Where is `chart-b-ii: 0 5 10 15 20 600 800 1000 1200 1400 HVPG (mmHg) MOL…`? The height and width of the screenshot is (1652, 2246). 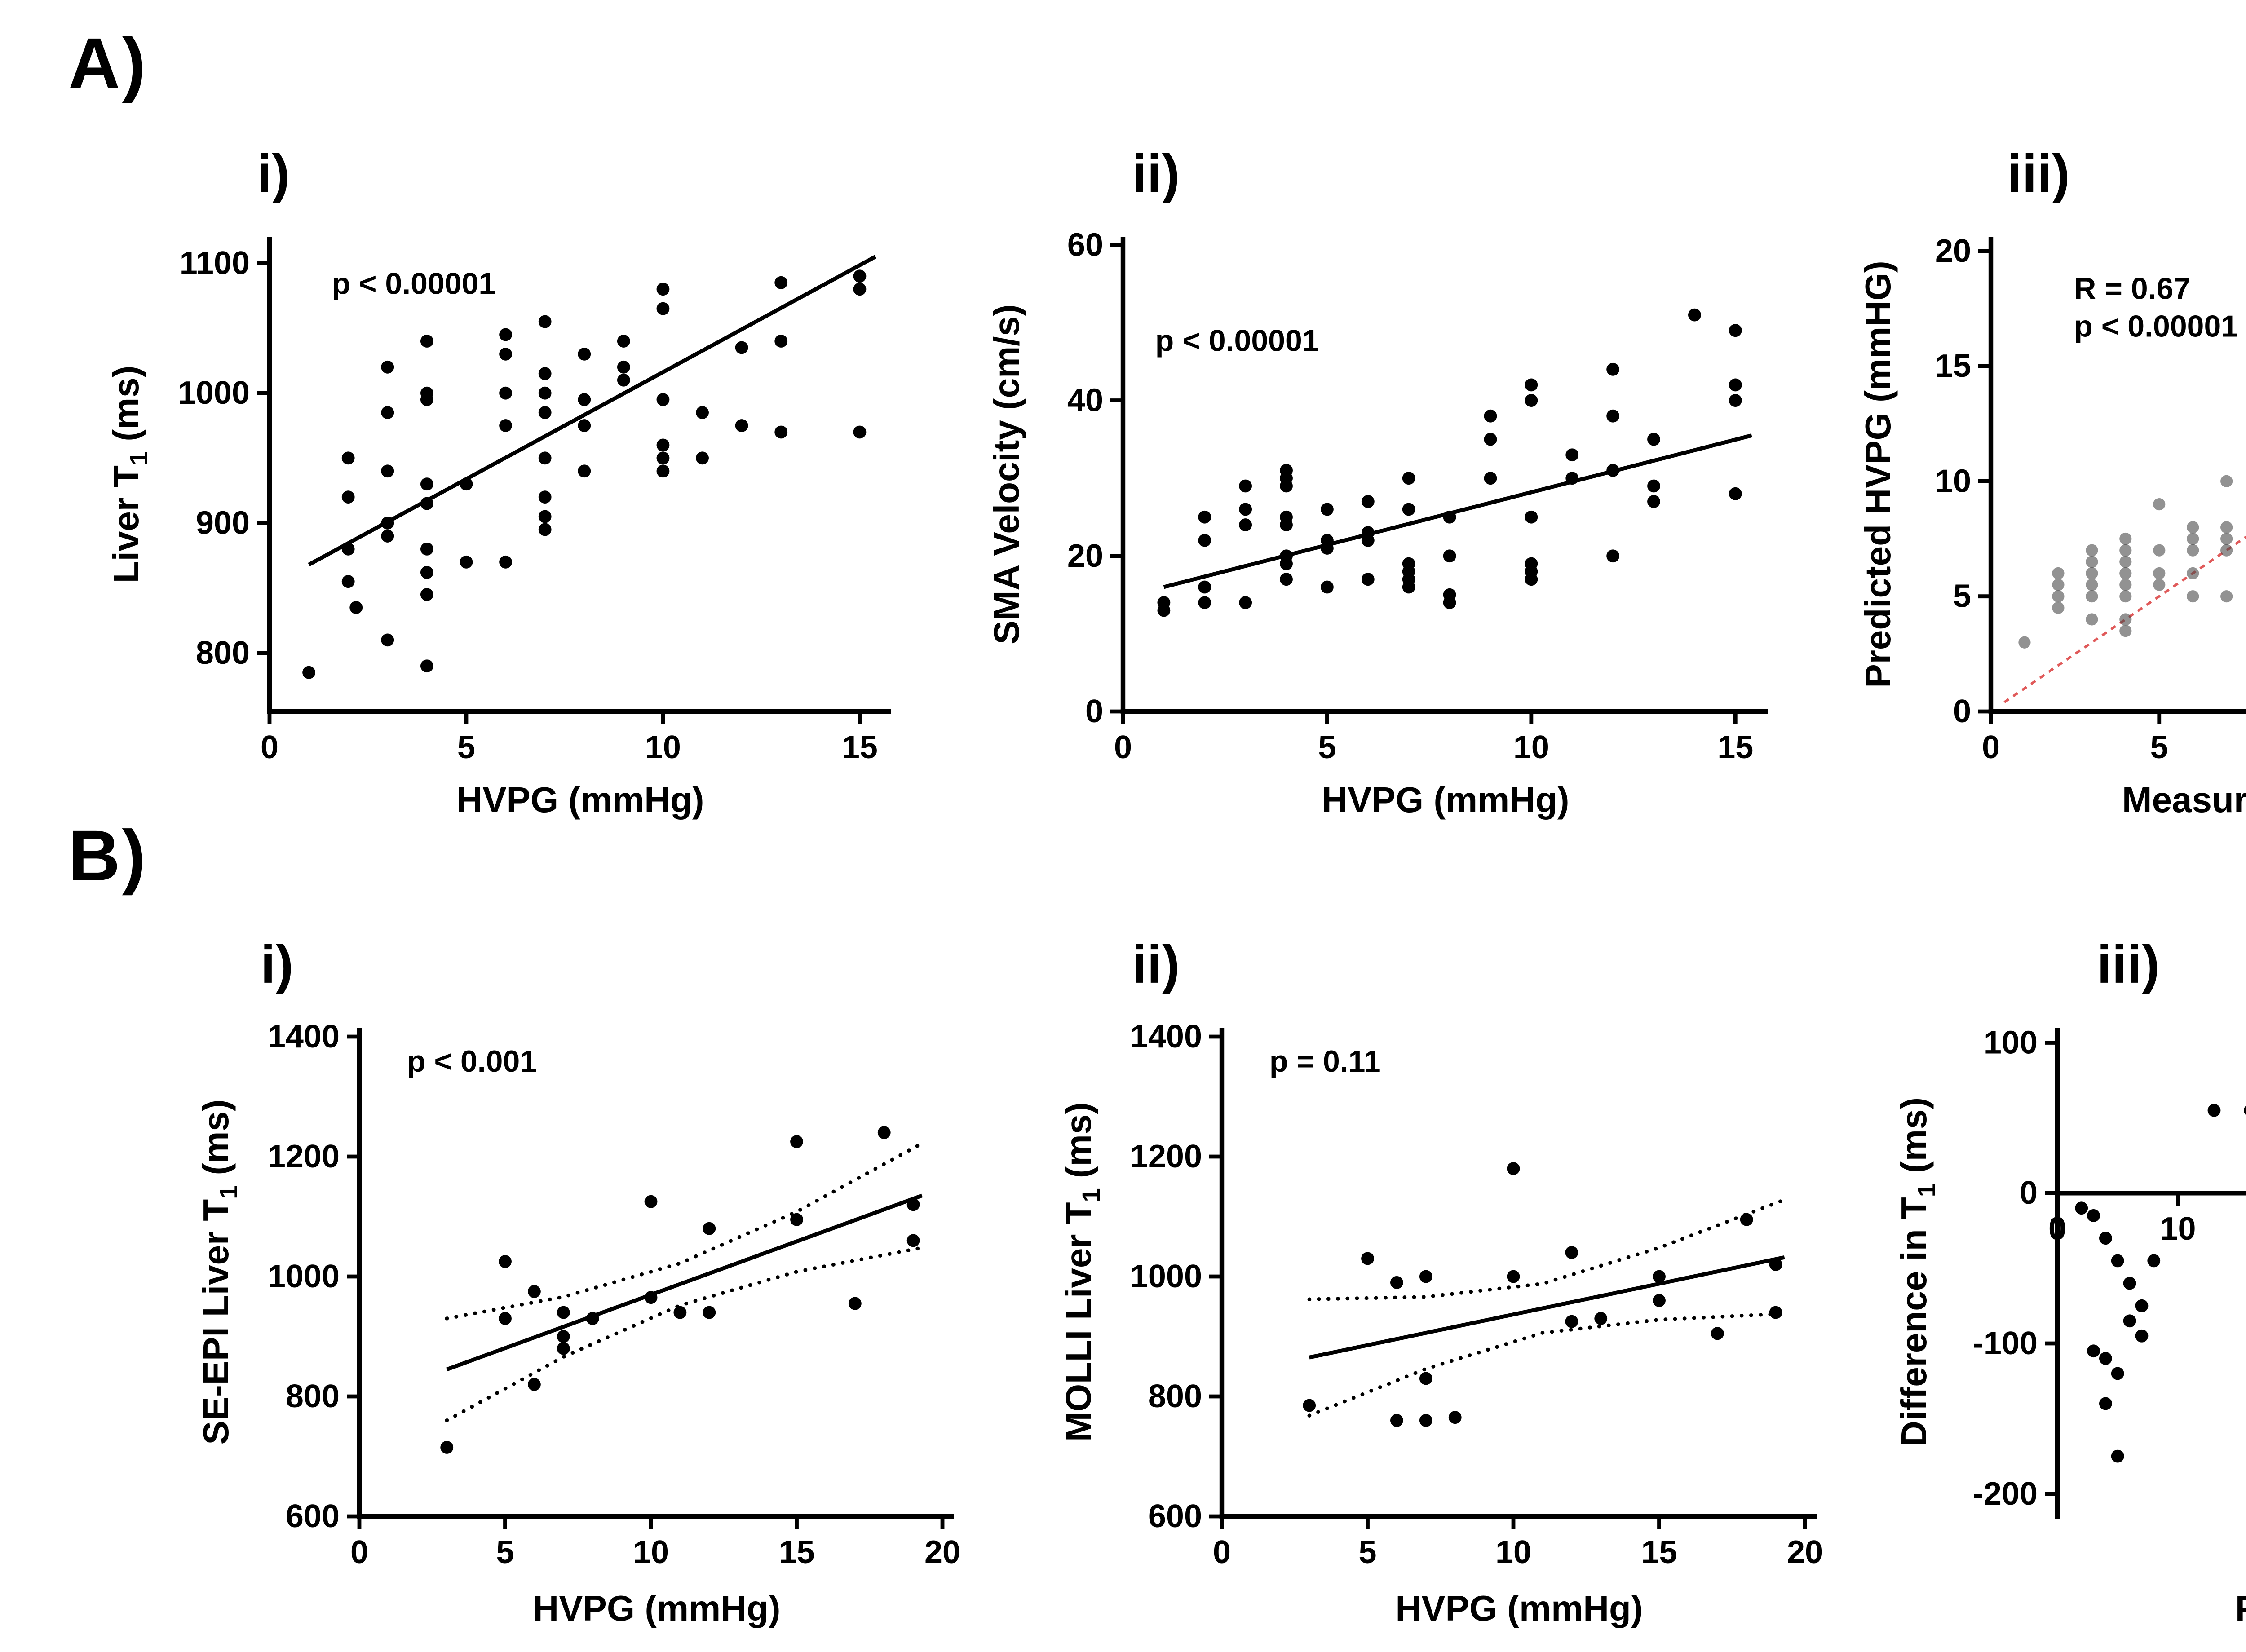 chart-b-ii: 0 5 10 15 20 600 800 1000 1200 1400 HVPG (mmHg) MOL… is located at coordinates (1446, 1320).